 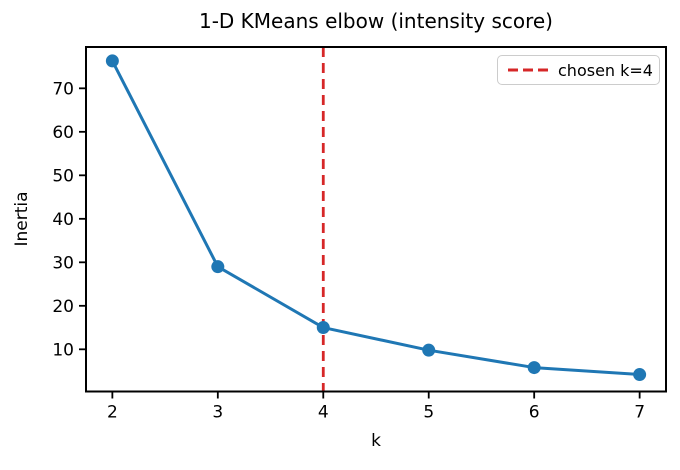 What do you see at coordinates (63, 307) in the screenshot?
I see `y-tick-label: 20` at bounding box center [63, 307].